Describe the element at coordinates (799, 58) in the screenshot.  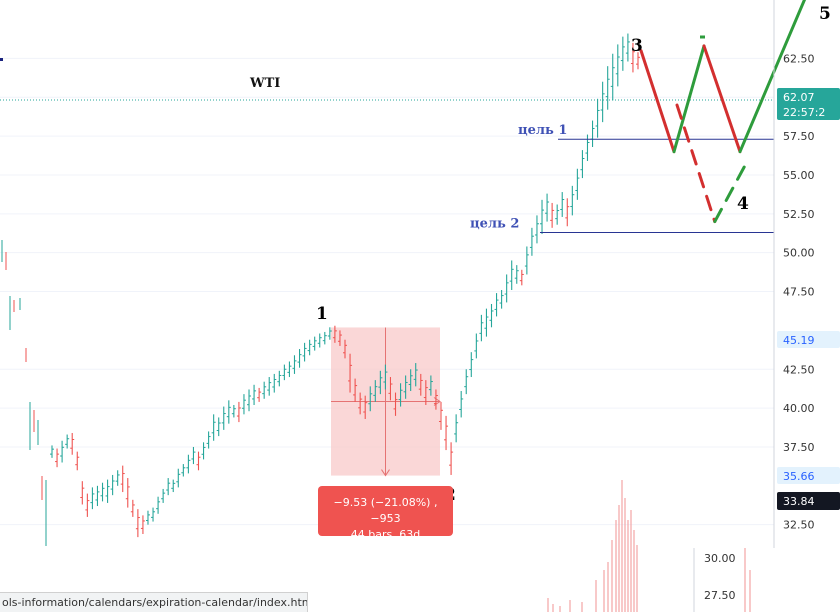
I see `y-tick-label-0: 62.50` at that location.